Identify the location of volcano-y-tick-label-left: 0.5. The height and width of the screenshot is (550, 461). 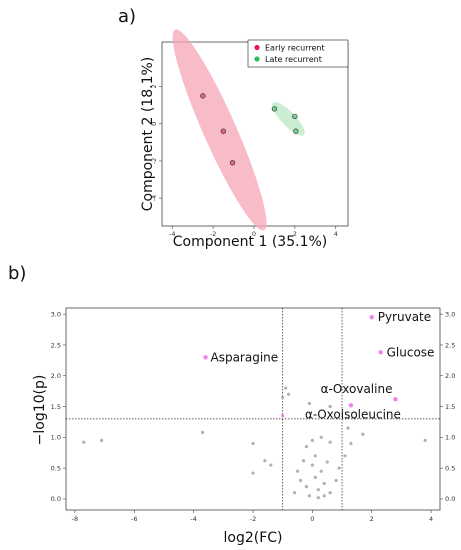
(56, 468).